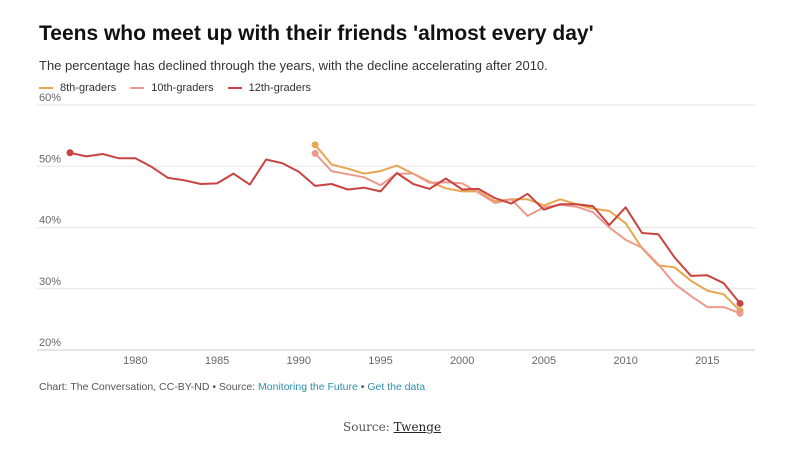  What do you see at coordinates (137, 88) in the screenshot?
I see `legend-swatch-10th-graders` at bounding box center [137, 88].